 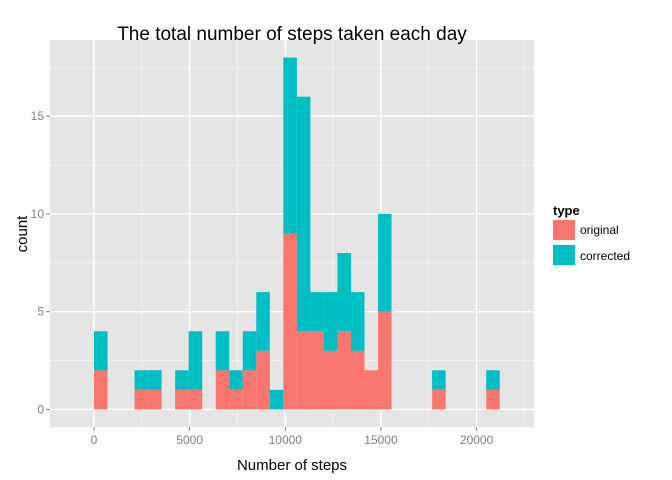 I want to click on x-axis-ticks: 0 5000 10000 15000 20000, so click(x=292, y=437).